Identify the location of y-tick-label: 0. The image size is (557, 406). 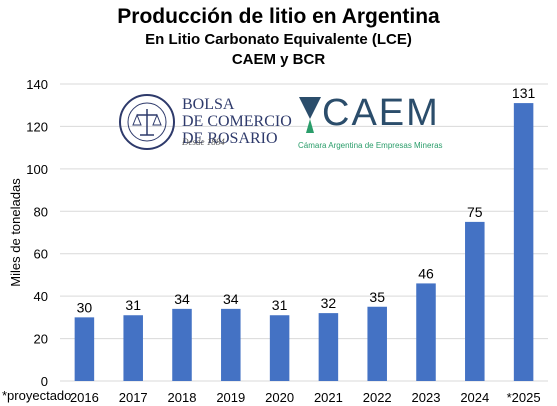
(44, 381).